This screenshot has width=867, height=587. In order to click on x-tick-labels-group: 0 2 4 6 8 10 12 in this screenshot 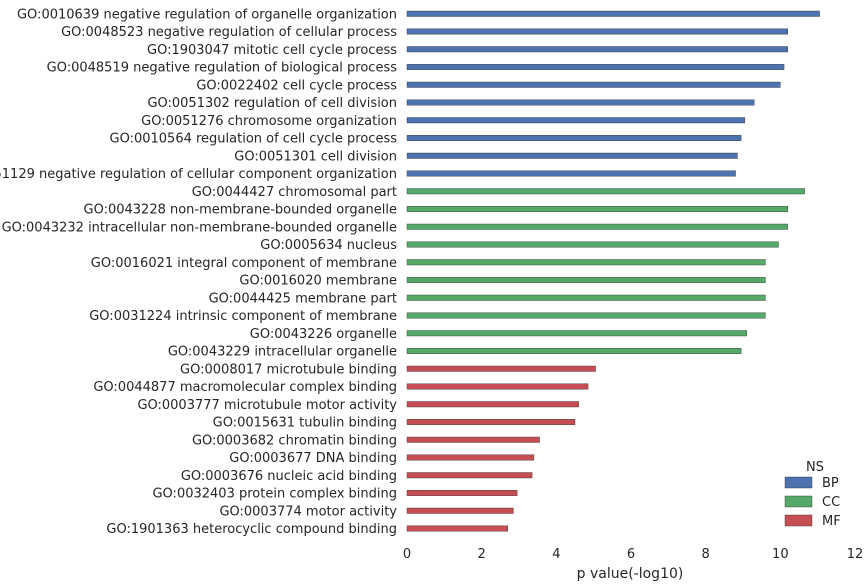, I will do `click(633, 554)`.